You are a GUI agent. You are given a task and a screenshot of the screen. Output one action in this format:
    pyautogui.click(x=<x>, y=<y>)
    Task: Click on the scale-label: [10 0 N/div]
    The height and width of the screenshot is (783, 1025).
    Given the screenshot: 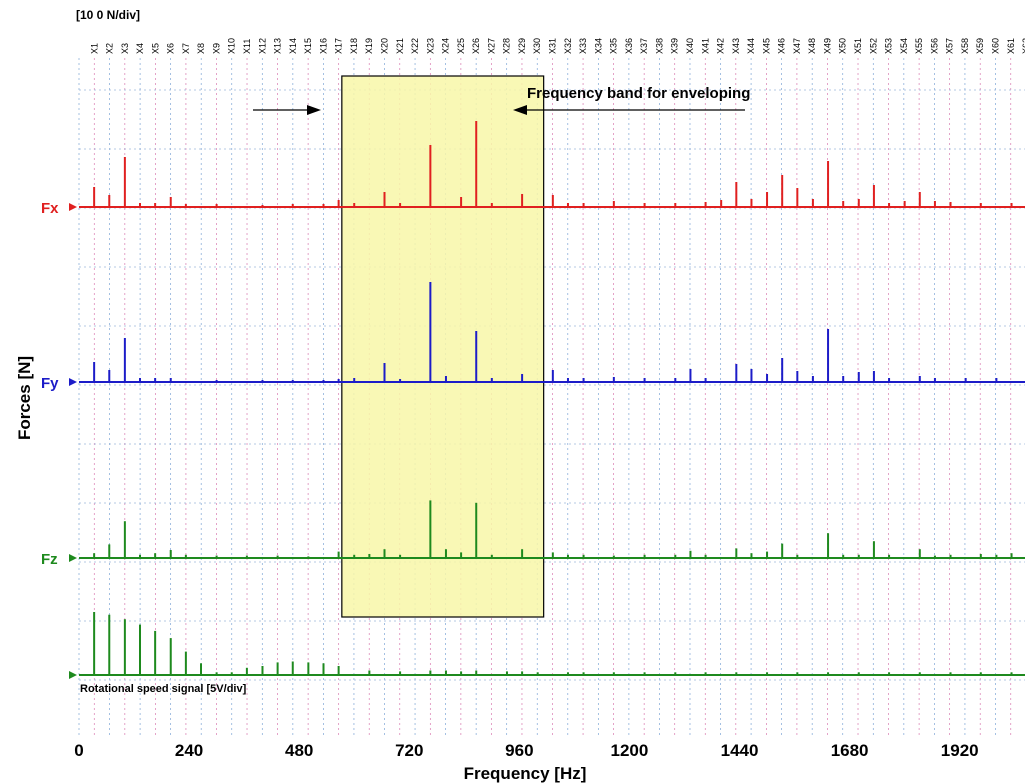 What is the action you would take?
    pyautogui.click(x=108, y=15)
    